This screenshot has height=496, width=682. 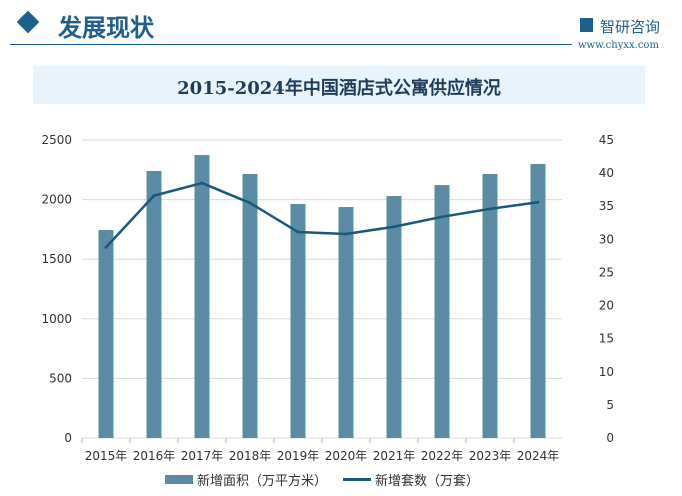 What do you see at coordinates (610, 438) in the screenshot?
I see `y-right-tick-label: 0` at bounding box center [610, 438].